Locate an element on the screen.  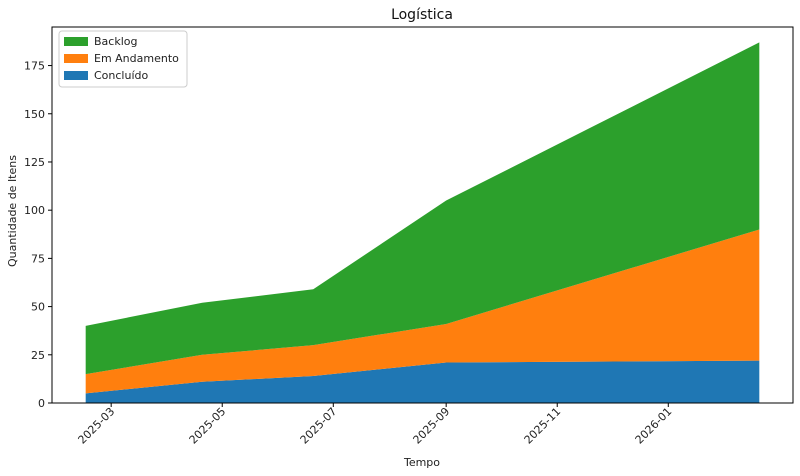
y-axis-label: Quantidade de Itens is located at coordinates (12, 211).